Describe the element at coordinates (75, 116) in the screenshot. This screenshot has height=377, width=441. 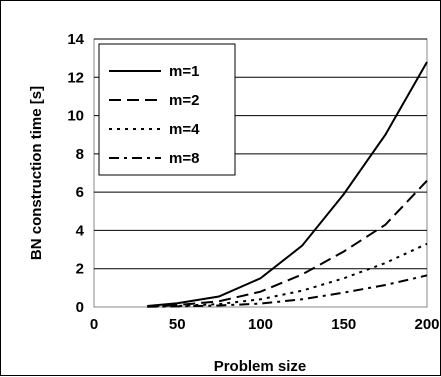
I see `y-tick-label-5: 10` at that location.